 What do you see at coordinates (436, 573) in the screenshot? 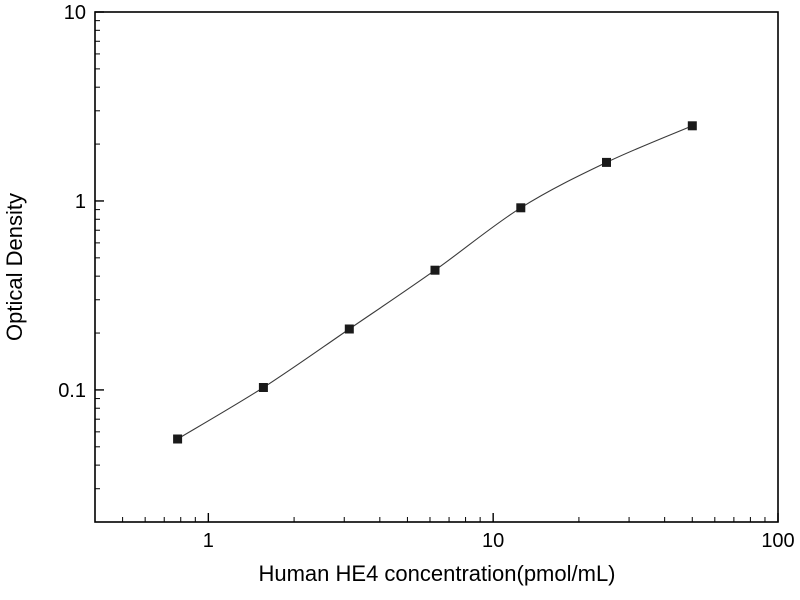
I see `x-axis-title: Human HE4 concentration(pmol/mL)` at bounding box center [436, 573].